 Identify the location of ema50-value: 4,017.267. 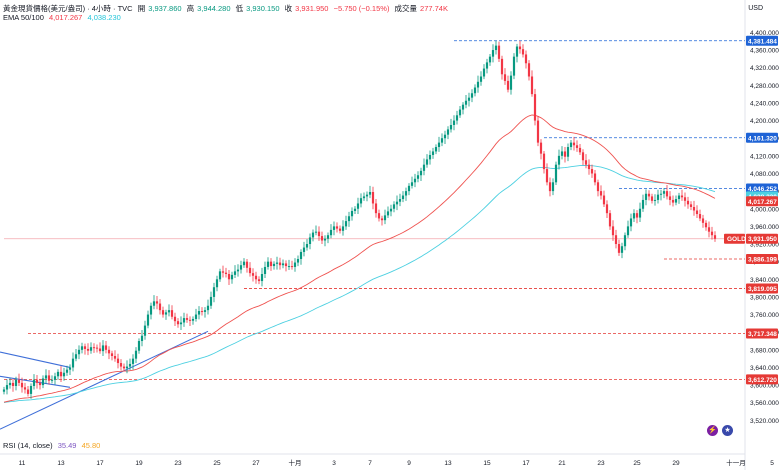
(65, 17).